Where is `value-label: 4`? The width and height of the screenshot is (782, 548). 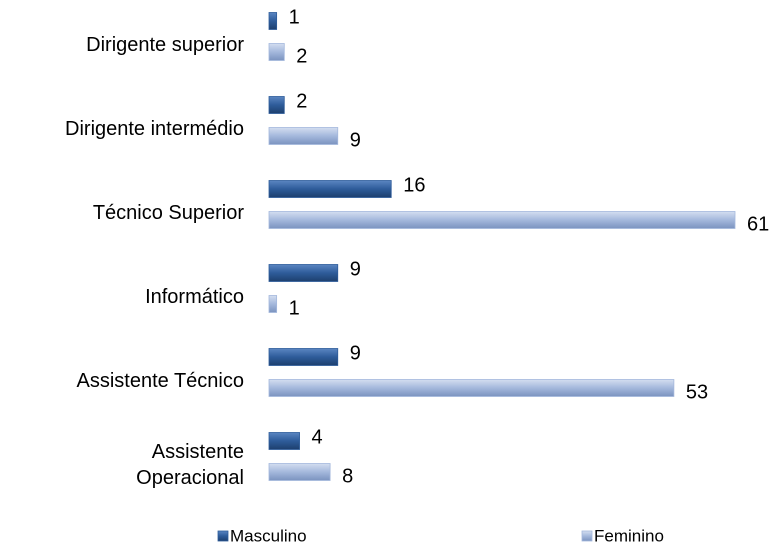 value-label: 4 is located at coordinates (317, 437).